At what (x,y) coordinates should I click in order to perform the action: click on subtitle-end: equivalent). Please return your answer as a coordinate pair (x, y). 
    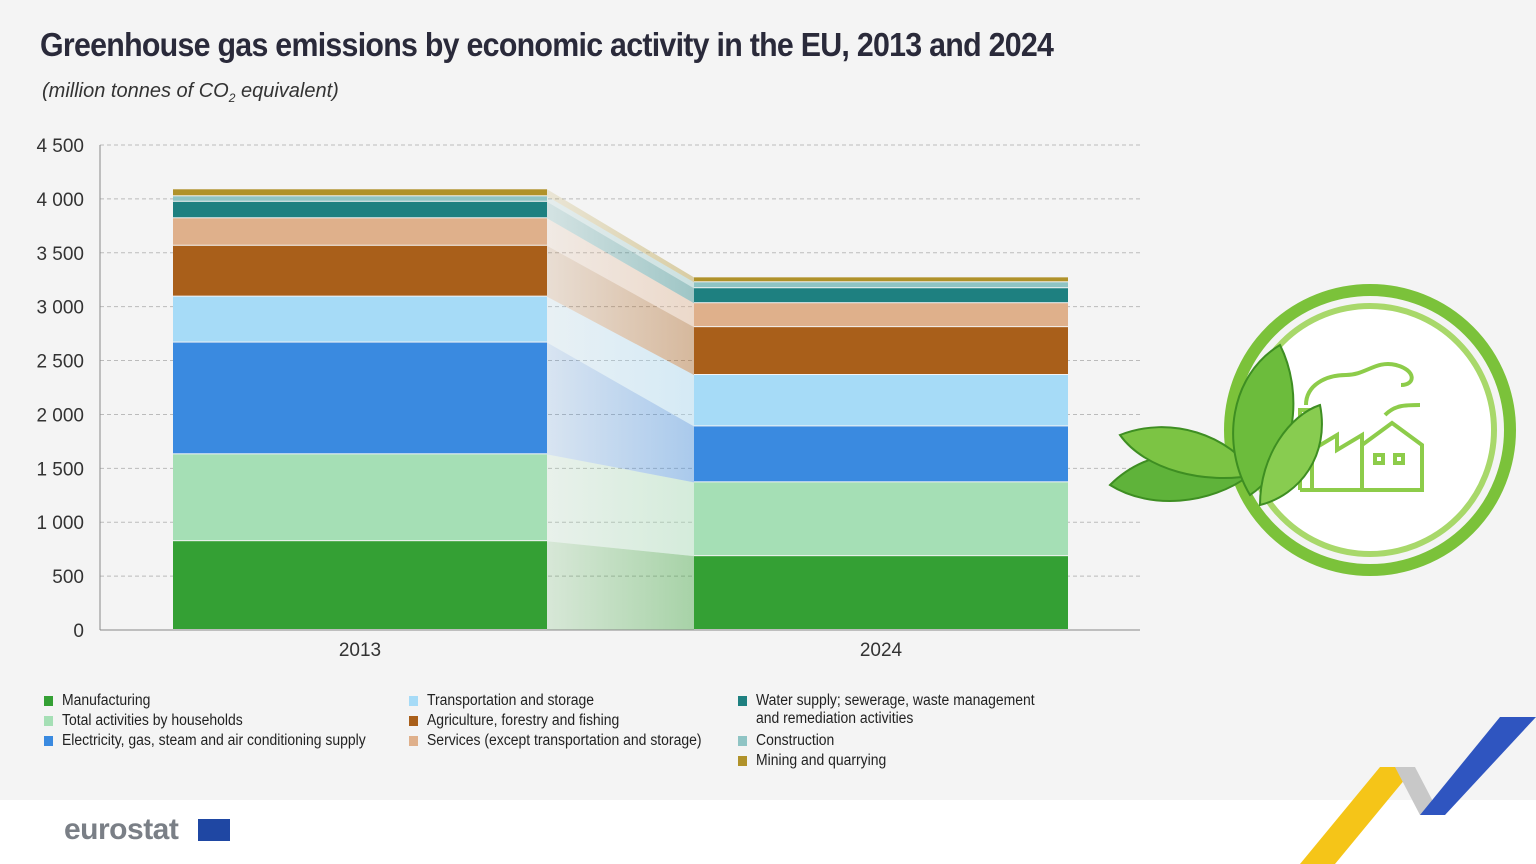
    Looking at the image, I should click on (287, 91).